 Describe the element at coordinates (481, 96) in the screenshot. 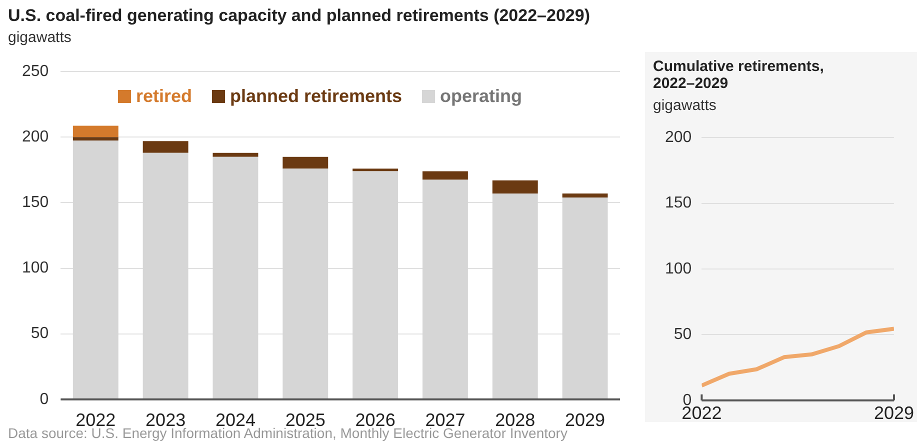

I see `legend-label: operating` at that location.